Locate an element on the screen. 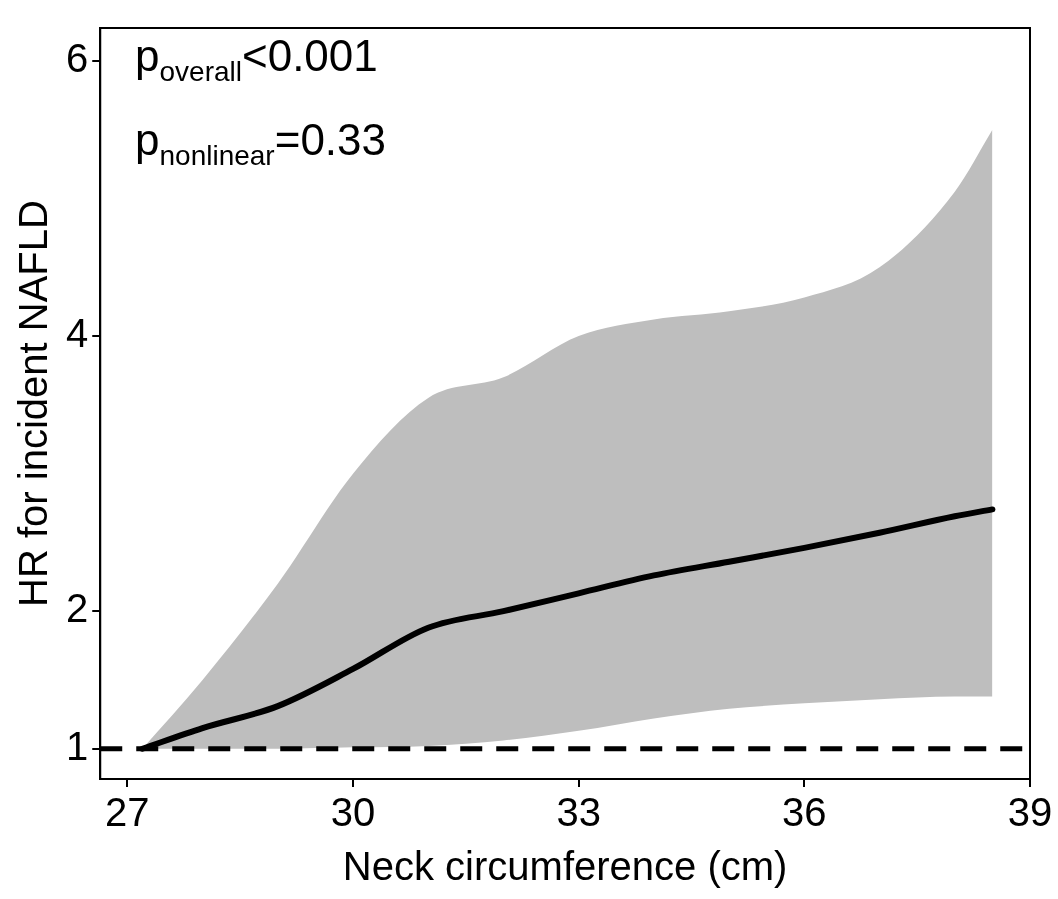  x-axis-title: Neck circumference (cm) is located at coordinates (565, 866).